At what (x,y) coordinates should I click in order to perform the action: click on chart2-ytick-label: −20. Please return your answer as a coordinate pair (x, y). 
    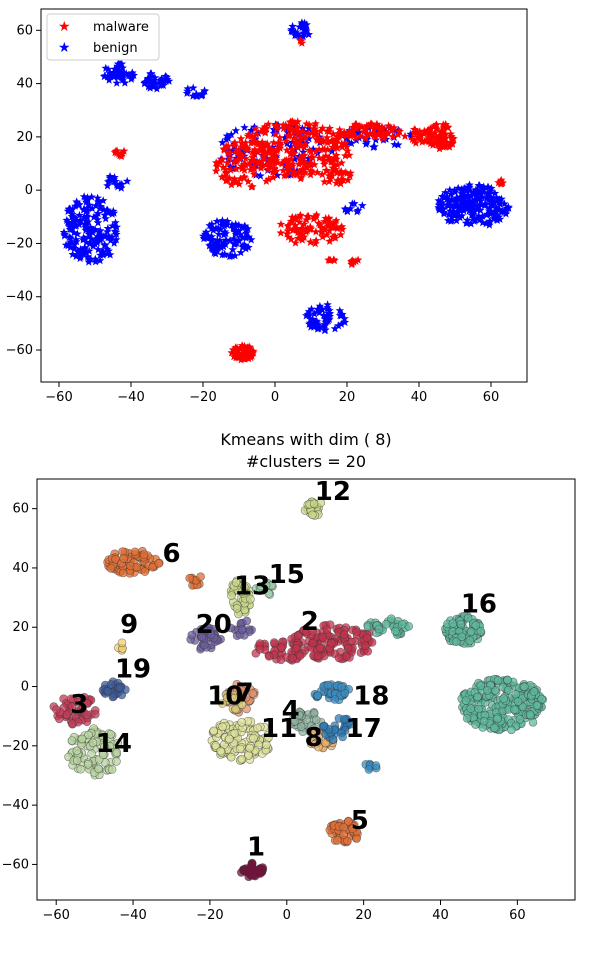
    Looking at the image, I should click on (15, 746).